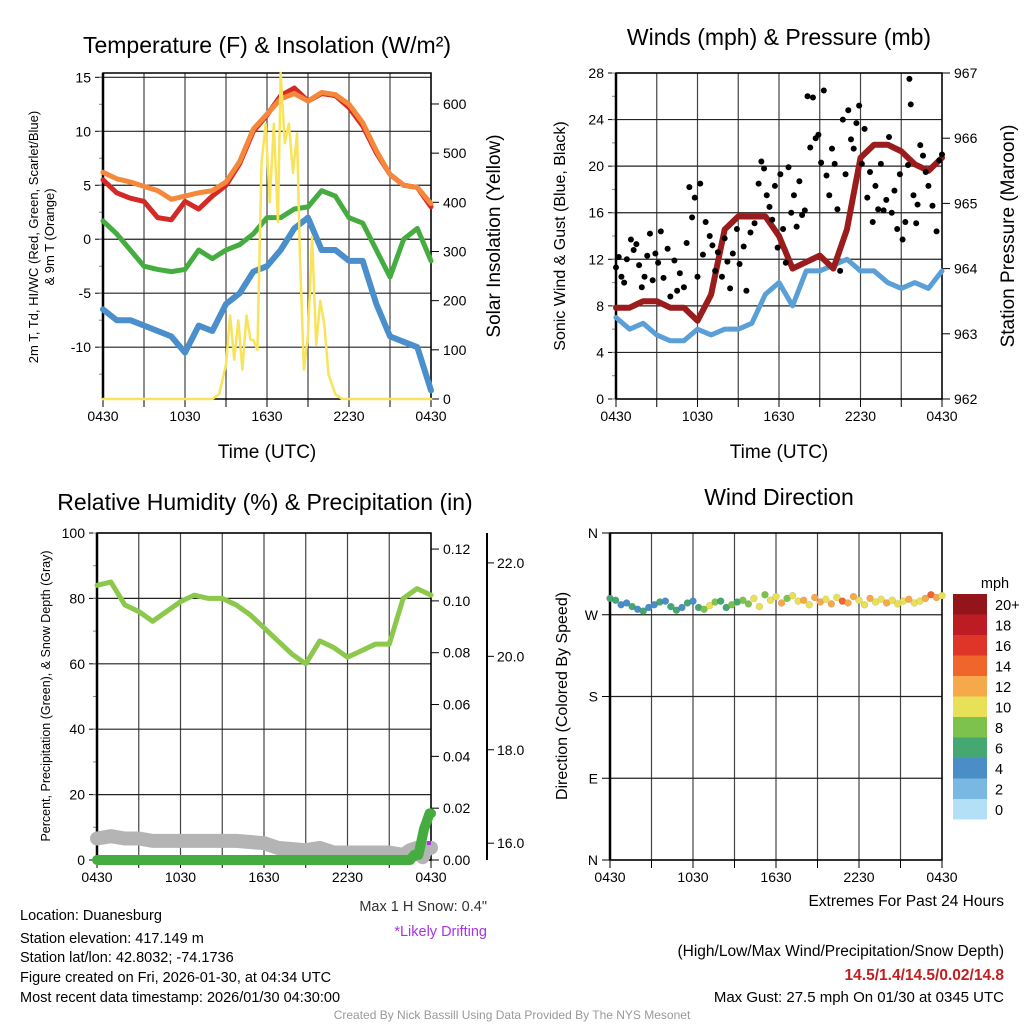 The image size is (1024, 1024). What do you see at coordinates (779, 232) in the screenshot?
I see `pressure-series-line` at bounding box center [779, 232].